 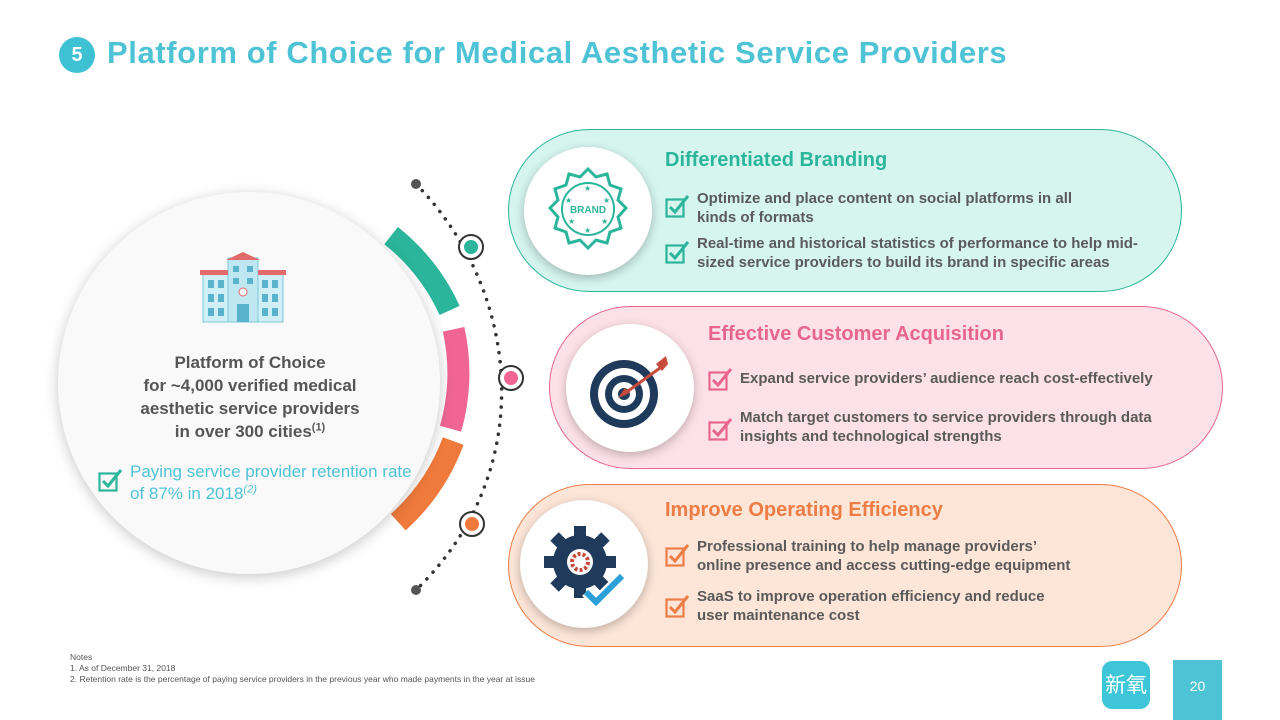 I want to click on retention-checkbox-icon, so click(x=110, y=480).